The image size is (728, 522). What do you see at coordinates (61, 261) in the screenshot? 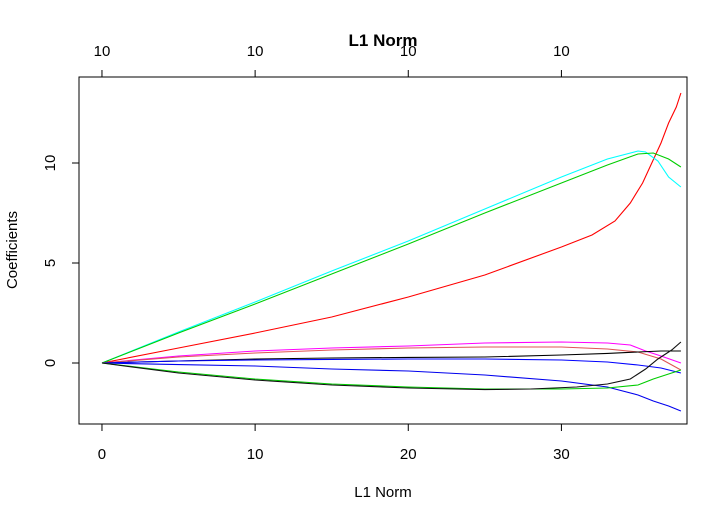
I see `y-axis: 0 5 10` at bounding box center [61, 261].